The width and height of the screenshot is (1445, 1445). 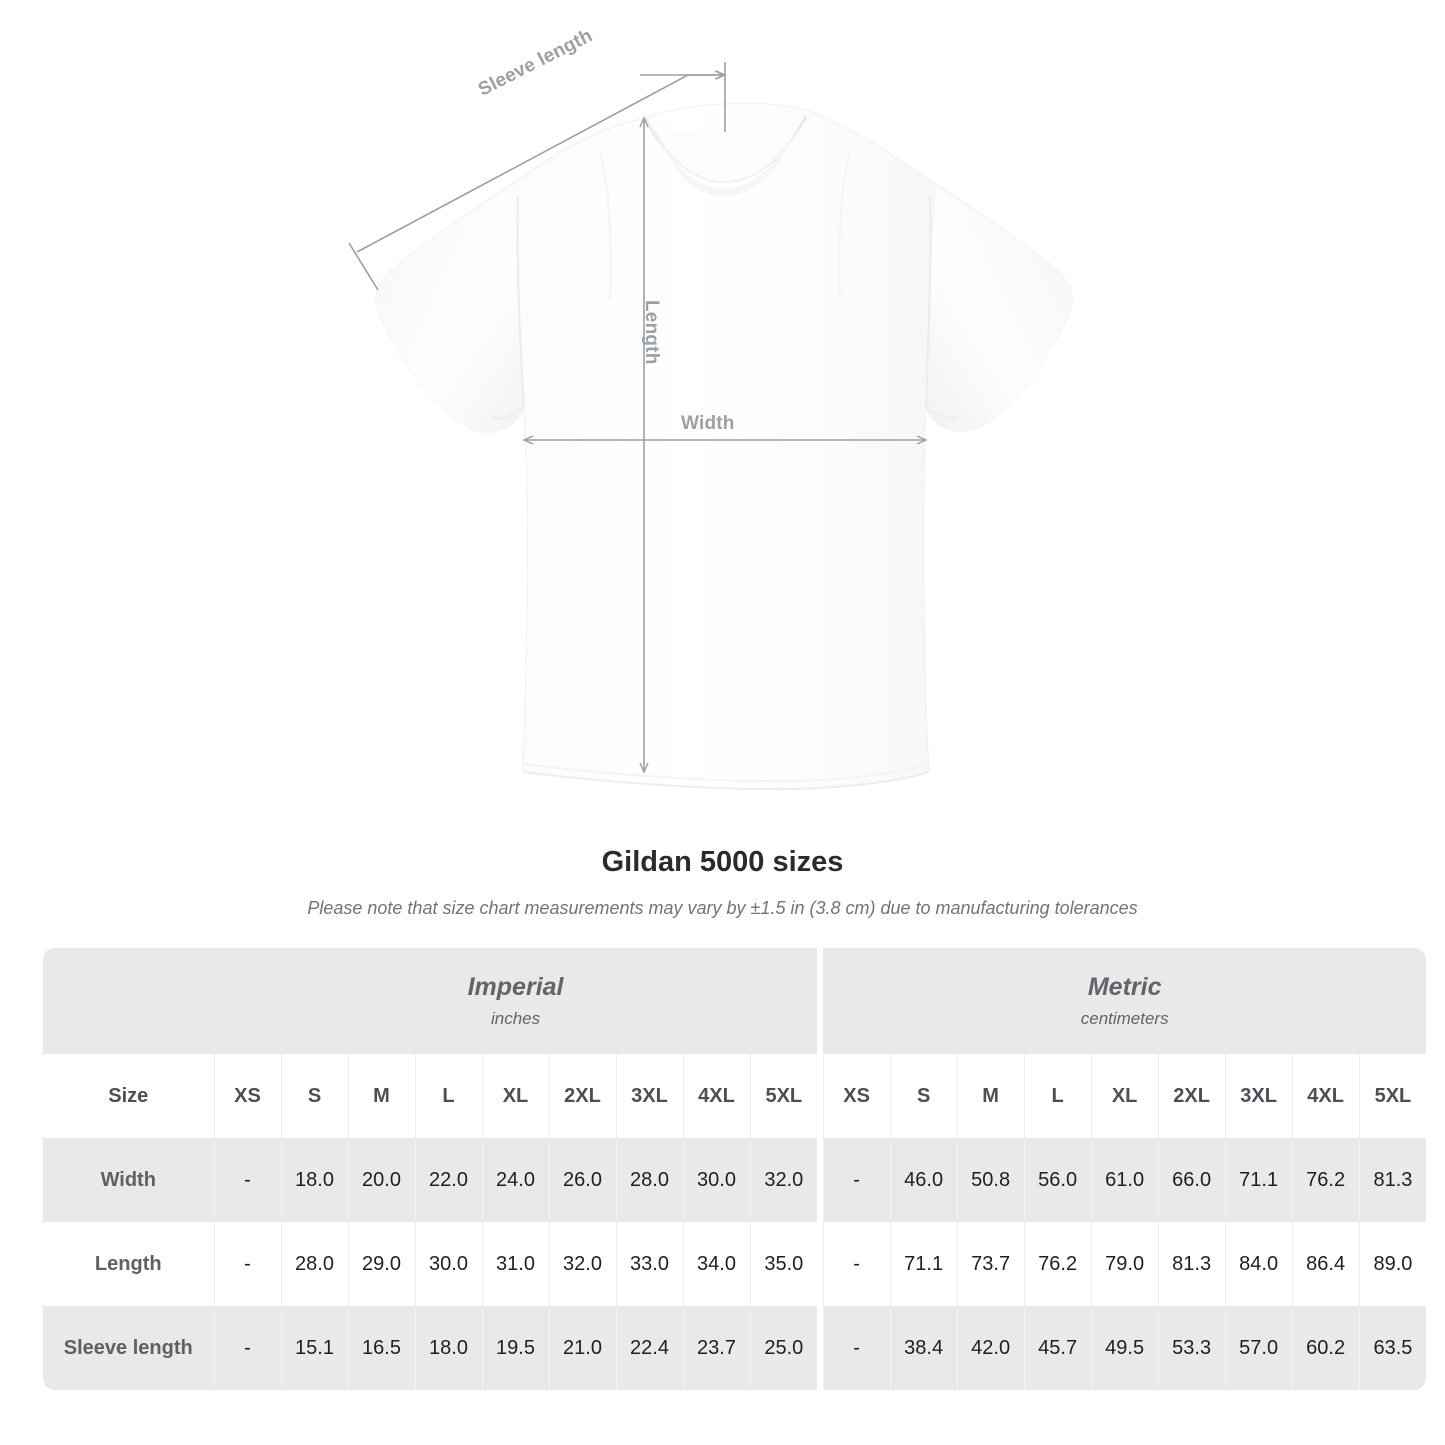 I want to click on width-label: Width, so click(x=708, y=423).